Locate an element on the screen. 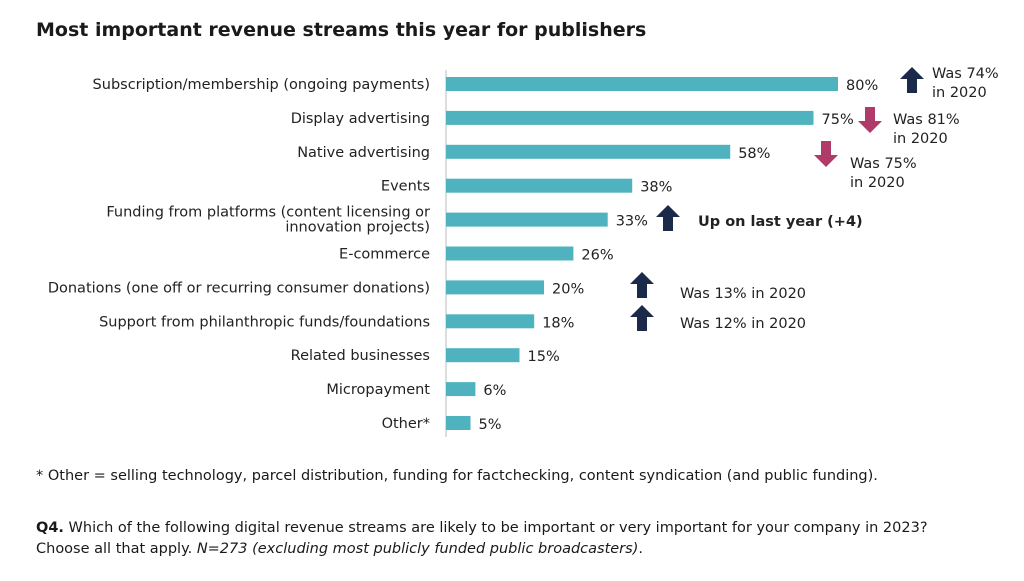  data-label: 26% is located at coordinates (597, 256).